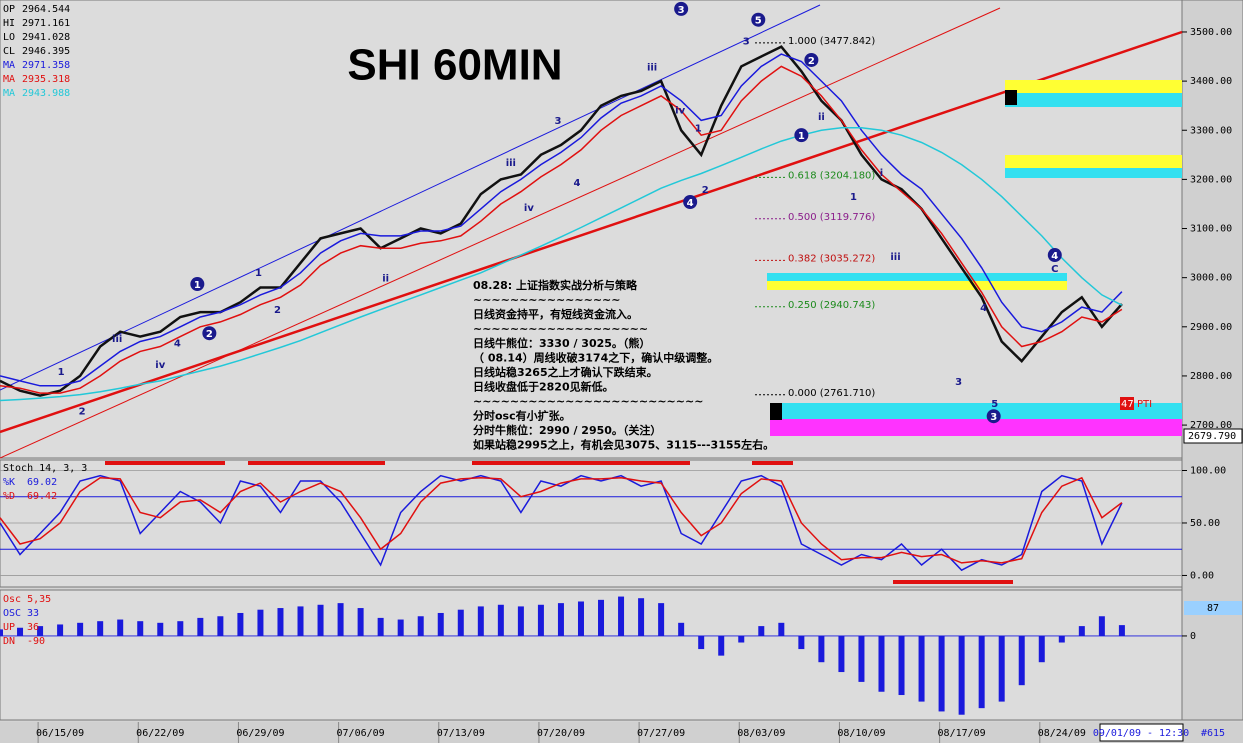 Image resolution: width=1243 pixels, height=743 pixels. Describe the element at coordinates (46, 93) in the screenshot. I see `legend-value: 2943.988` at that location.